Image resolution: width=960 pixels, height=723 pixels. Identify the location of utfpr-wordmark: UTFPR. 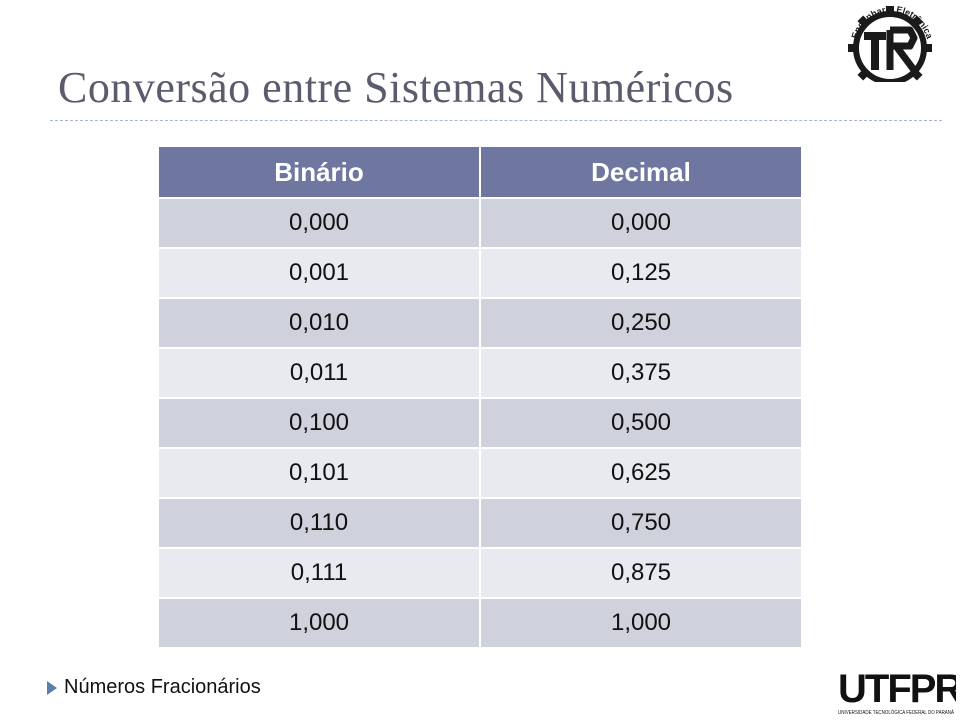
(897, 689).